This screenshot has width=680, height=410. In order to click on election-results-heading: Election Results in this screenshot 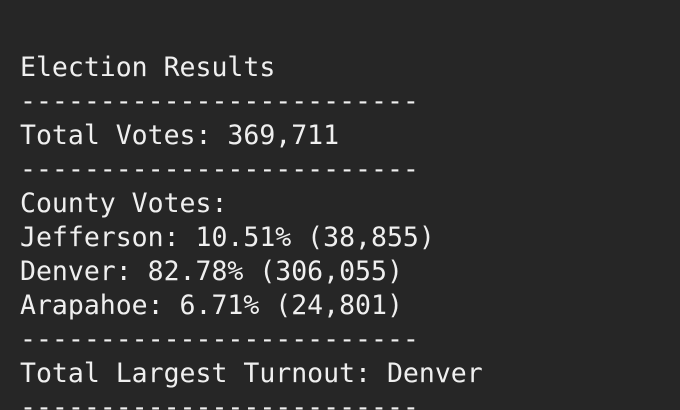, I will do `click(148, 67)`.